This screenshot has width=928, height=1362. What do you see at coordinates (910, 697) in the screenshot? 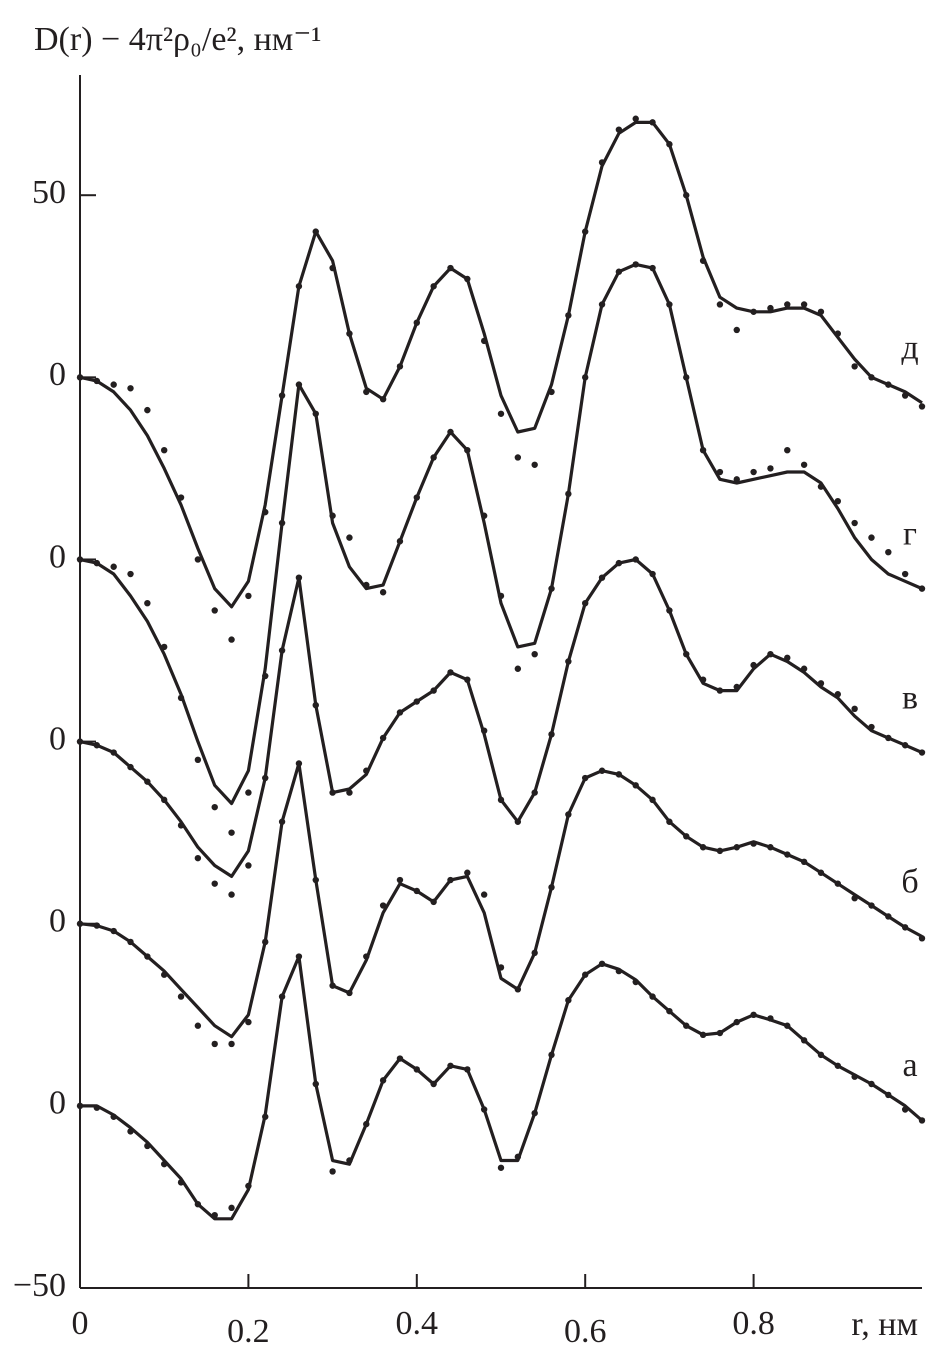
I see `curve-label: в` at bounding box center [910, 697].